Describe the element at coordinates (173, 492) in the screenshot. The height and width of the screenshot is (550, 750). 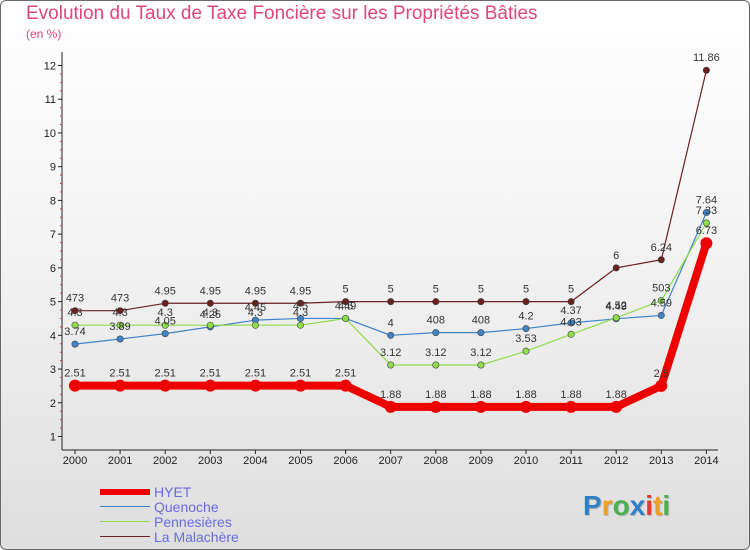
I see `legend-label-hyet: HYET` at that location.